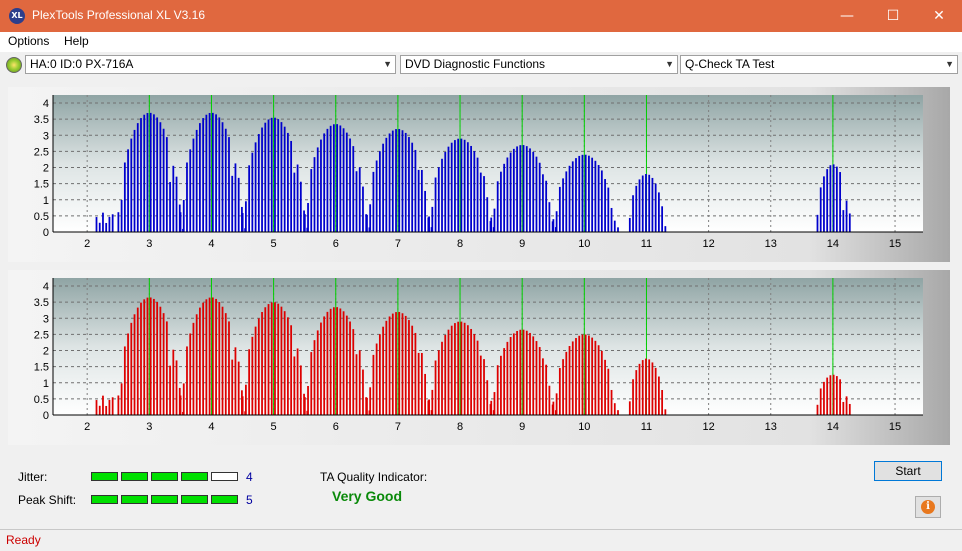  Describe the element at coordinates (819, 64) in the screenshot. I see `test-select: Q-Check TA Test ▼` at that location.